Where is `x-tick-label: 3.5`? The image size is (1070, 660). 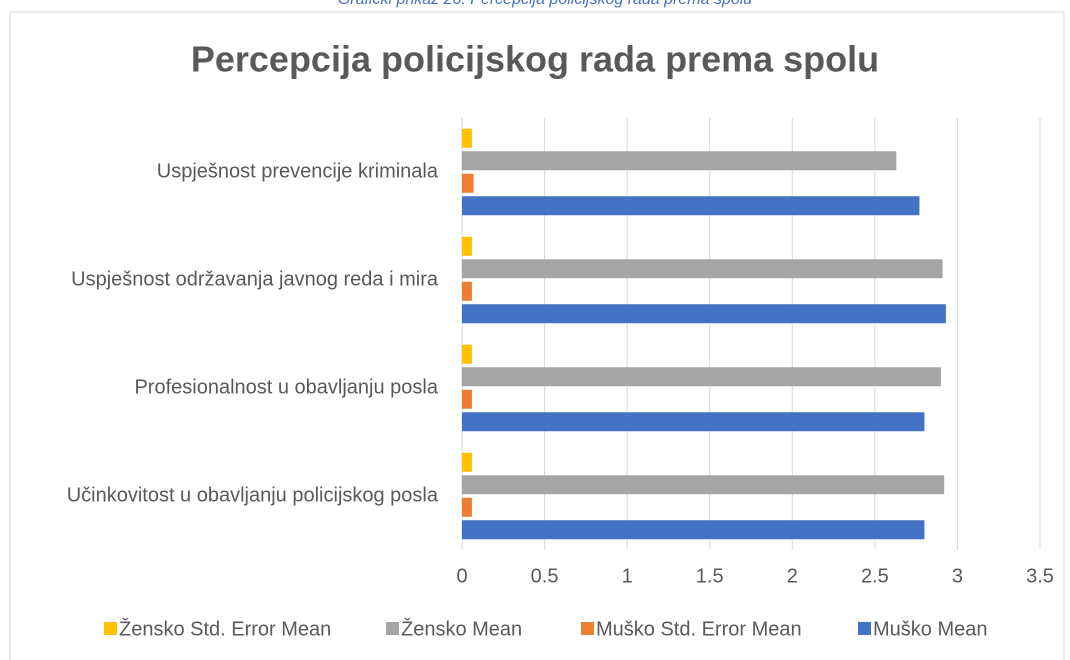
x-tick-label: 3.5 is located at coordinates (1040, 576).